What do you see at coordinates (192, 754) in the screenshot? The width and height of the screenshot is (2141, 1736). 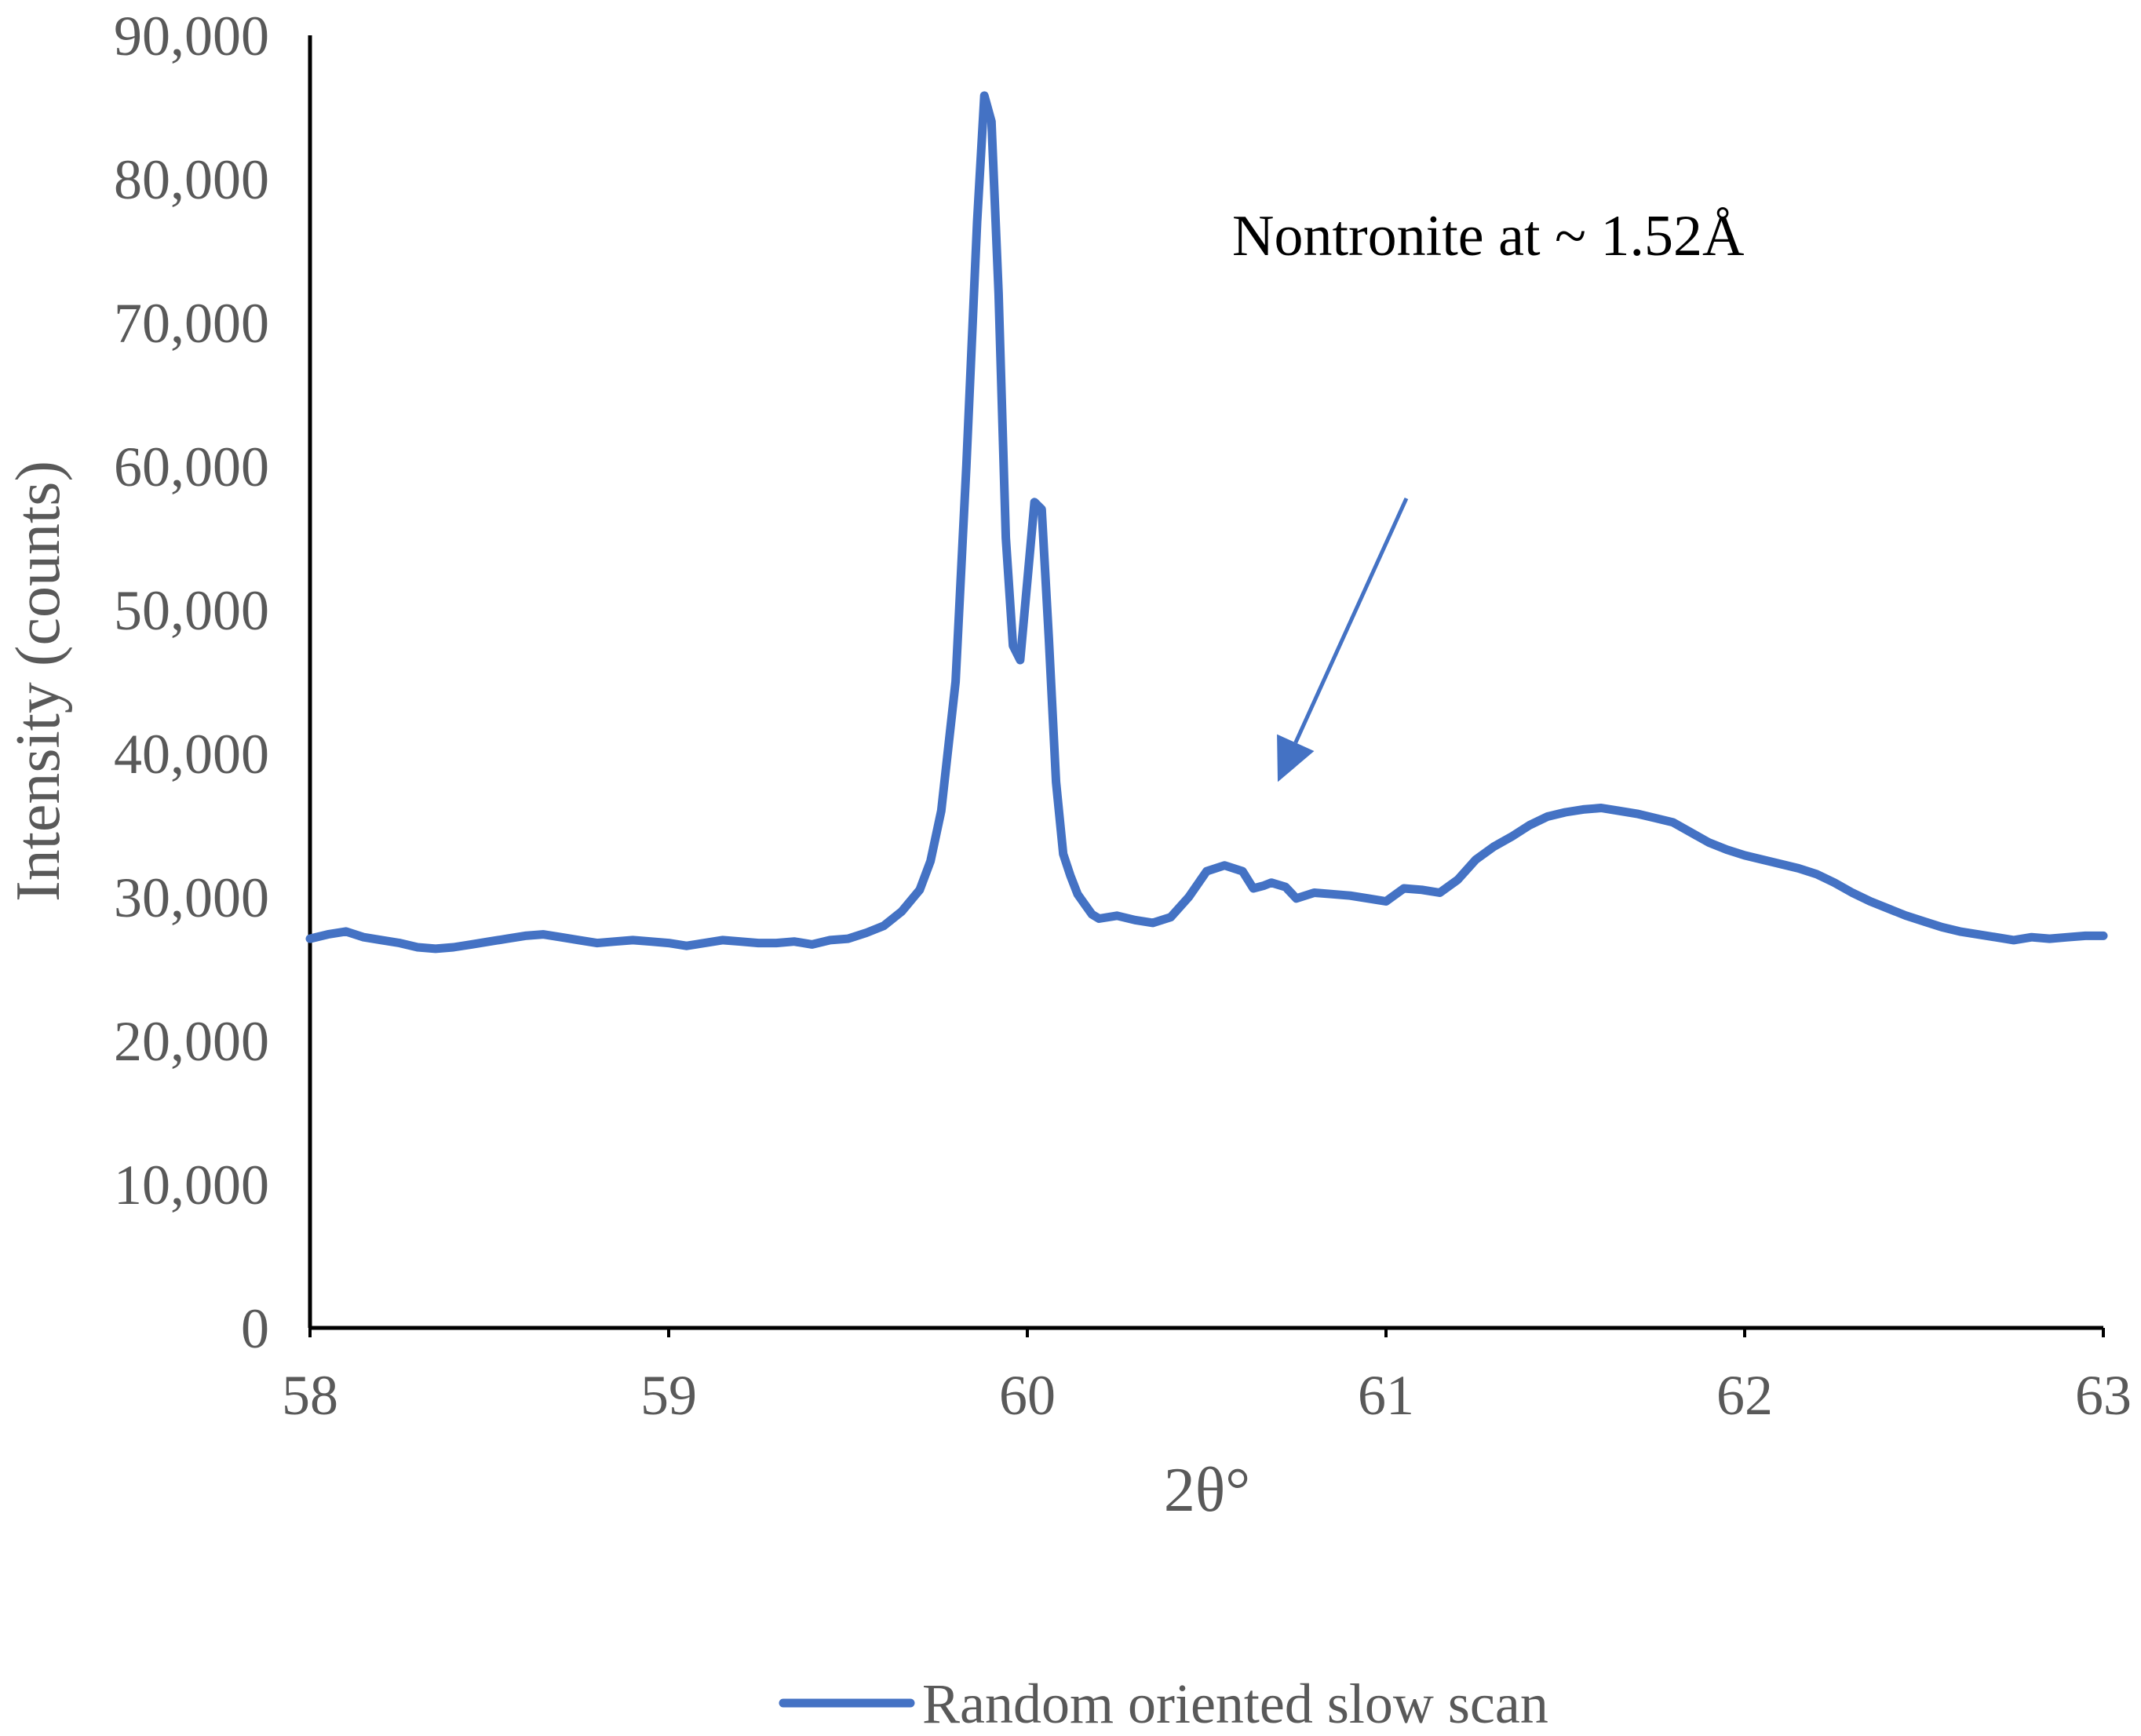 I see `y-tick-label: 40,000` at bounding box center [192, 754].